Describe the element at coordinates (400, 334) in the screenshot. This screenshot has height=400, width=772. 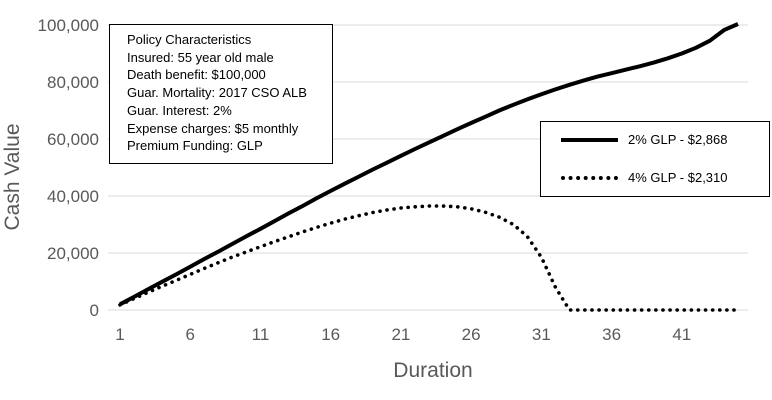
I see `x-tick-label: 21` at that location.